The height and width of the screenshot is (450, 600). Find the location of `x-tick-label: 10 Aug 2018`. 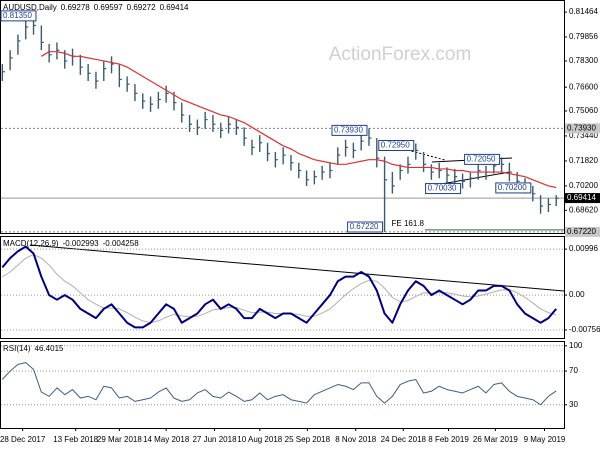

x-tick-label: 10 Aug 2018 is located at coordinates (259, 439).